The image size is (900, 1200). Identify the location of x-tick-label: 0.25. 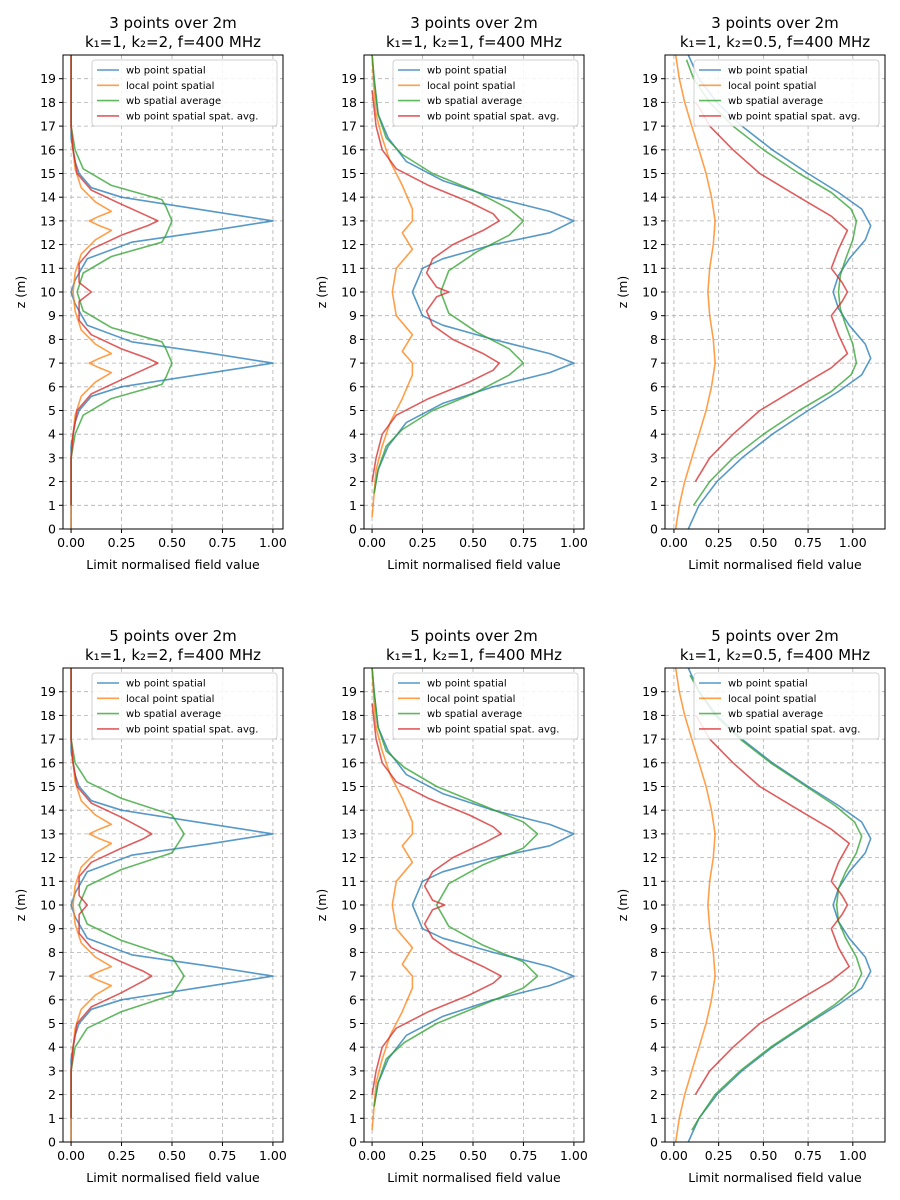
(122, 1155).